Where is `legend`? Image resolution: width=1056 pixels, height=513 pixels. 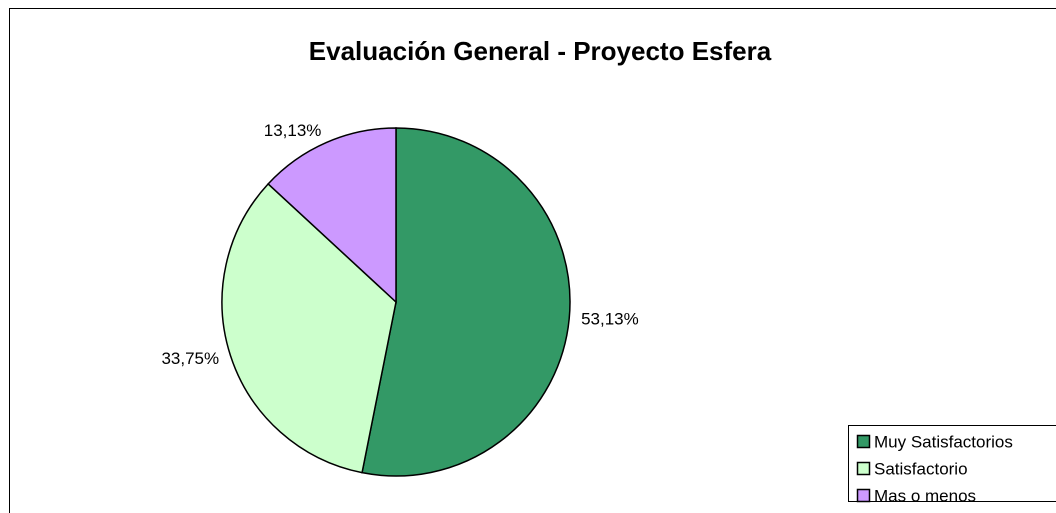
legend is located at coordinates (952, 463).